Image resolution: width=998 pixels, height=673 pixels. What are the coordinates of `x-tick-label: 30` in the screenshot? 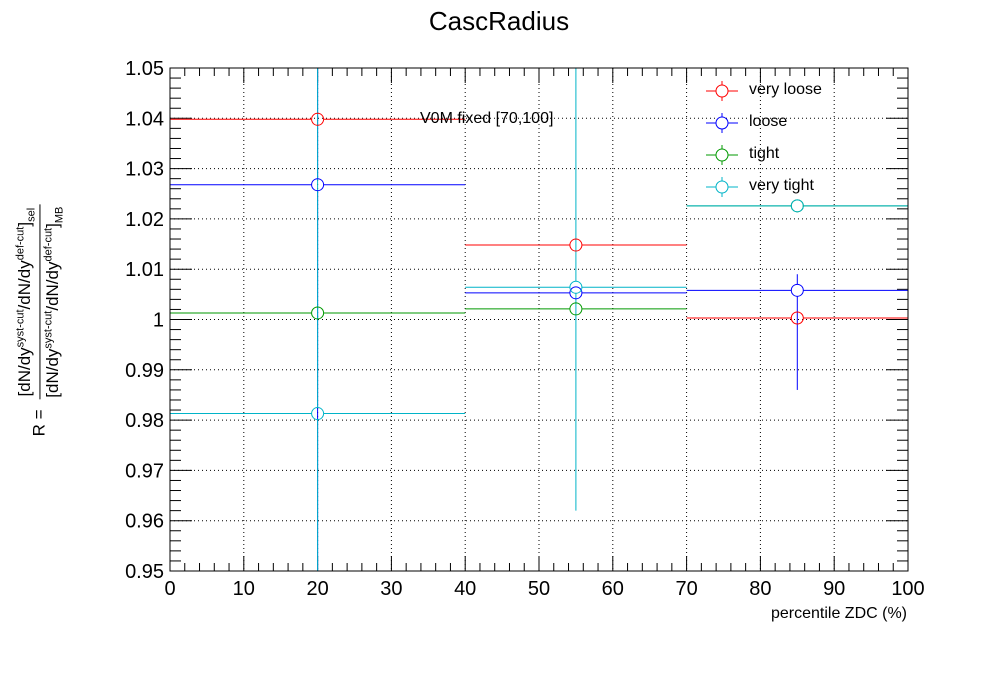 It's located at (391, 589).